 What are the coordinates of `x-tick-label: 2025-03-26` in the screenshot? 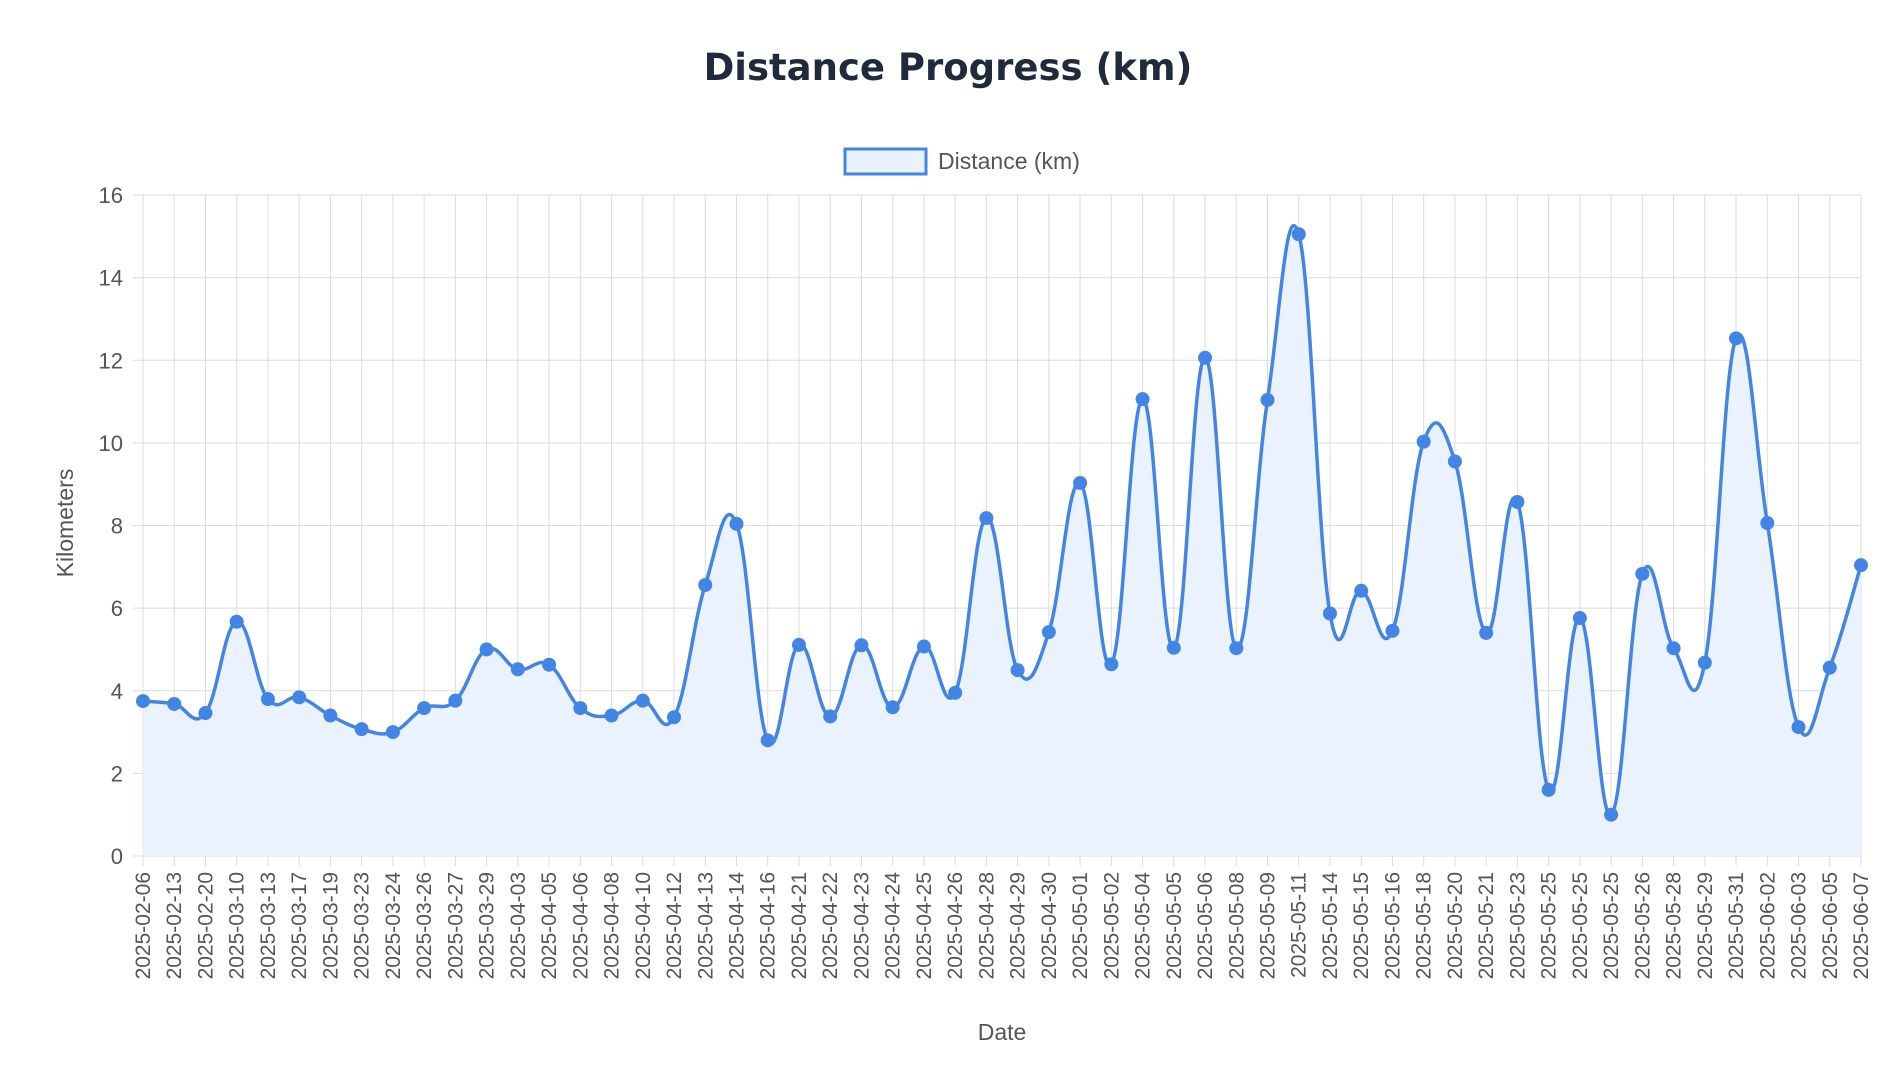 It's located at (424, 925).